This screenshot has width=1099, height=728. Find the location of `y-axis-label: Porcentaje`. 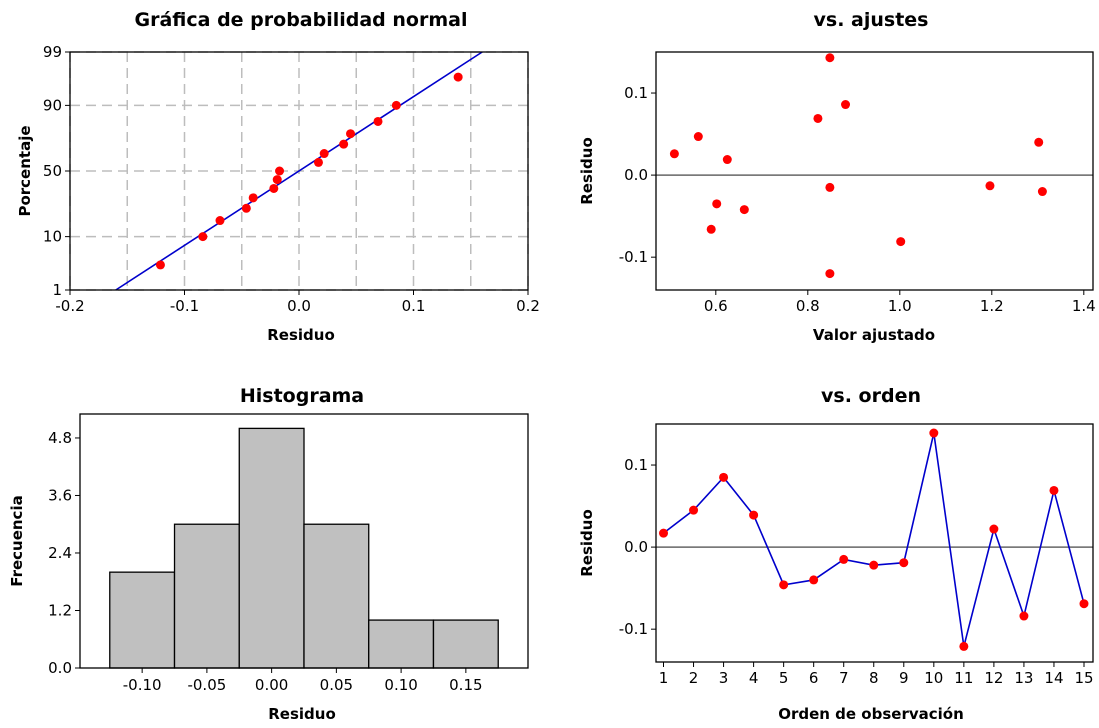

y-axis-label: Porcentaje is located at coordinates (25, 170).